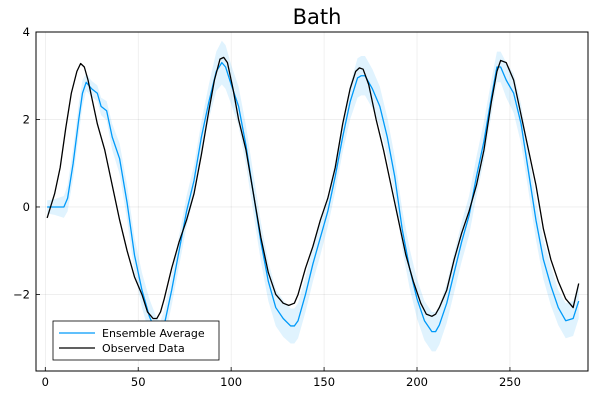 The width and height of the screenshot is (600, 400). I want to click on legend-label-1: Observed Data, so click(143, 348).